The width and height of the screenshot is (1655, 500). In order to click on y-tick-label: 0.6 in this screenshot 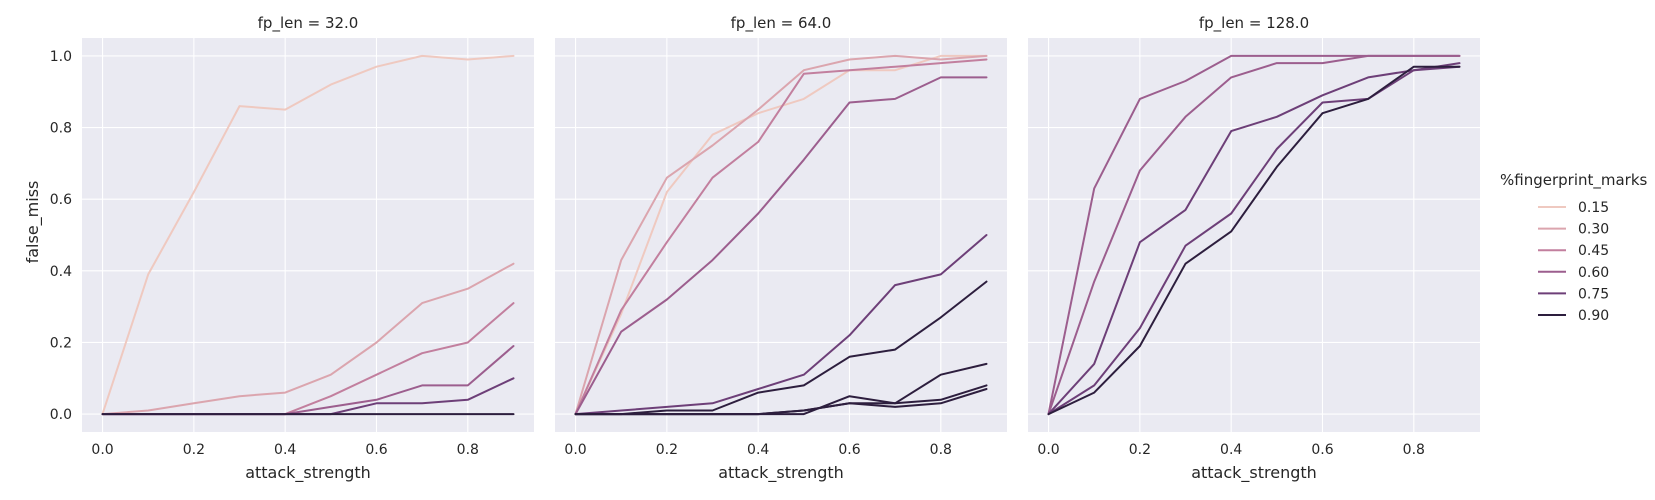, I will do `click(61, 200)`.